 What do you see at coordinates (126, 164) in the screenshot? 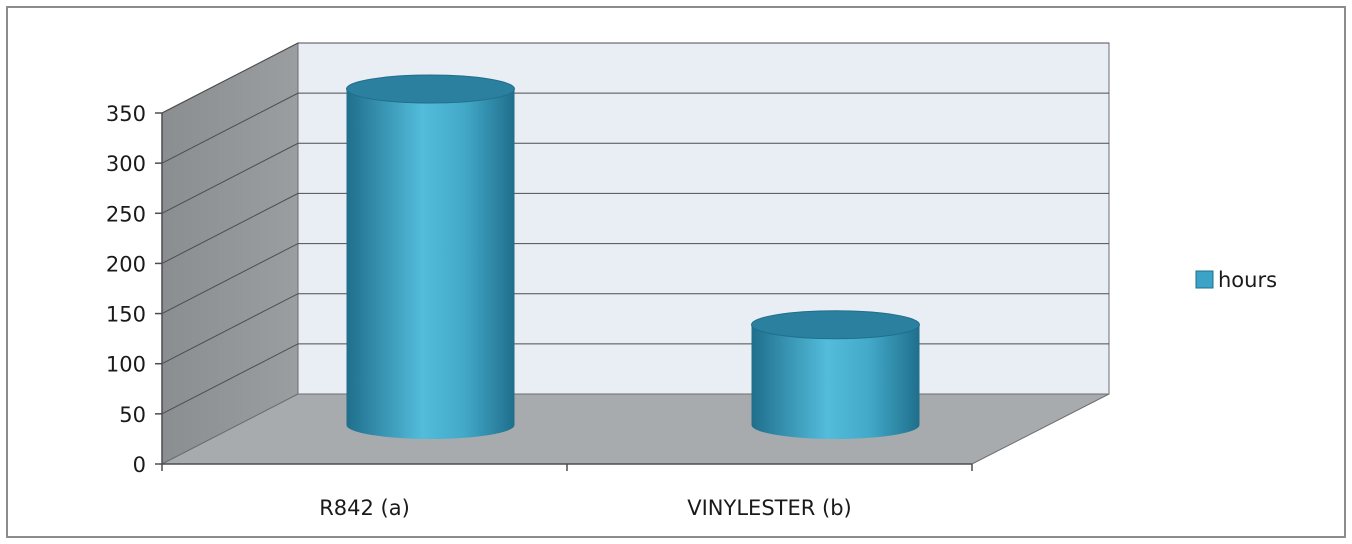
I see `y-tick-label: 300` at bounding box center [126, 164].